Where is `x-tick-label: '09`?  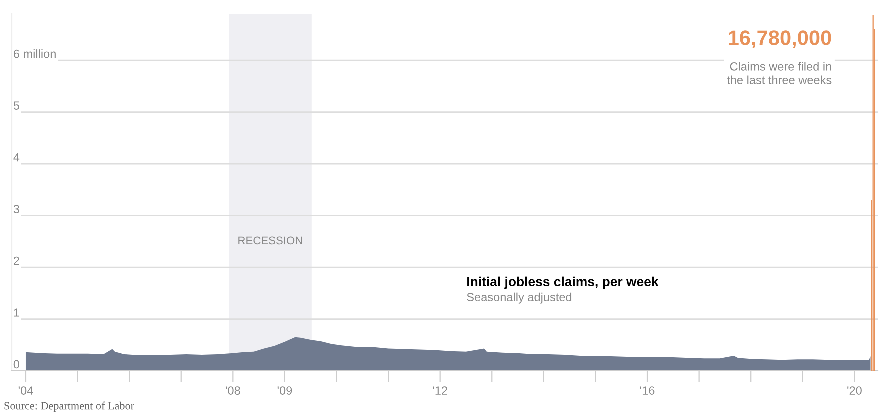 x-tick-label: '09 is located at coordinates (285, 390).